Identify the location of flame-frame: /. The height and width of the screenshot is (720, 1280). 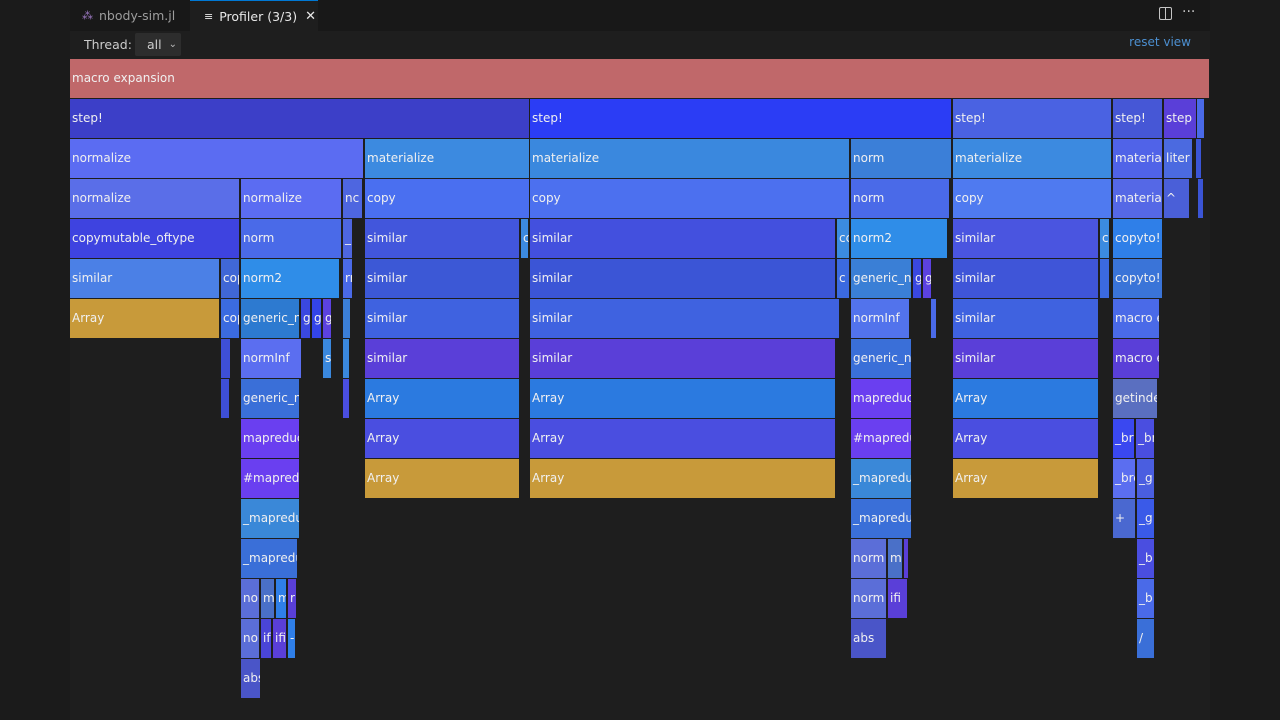
(1145, 638).